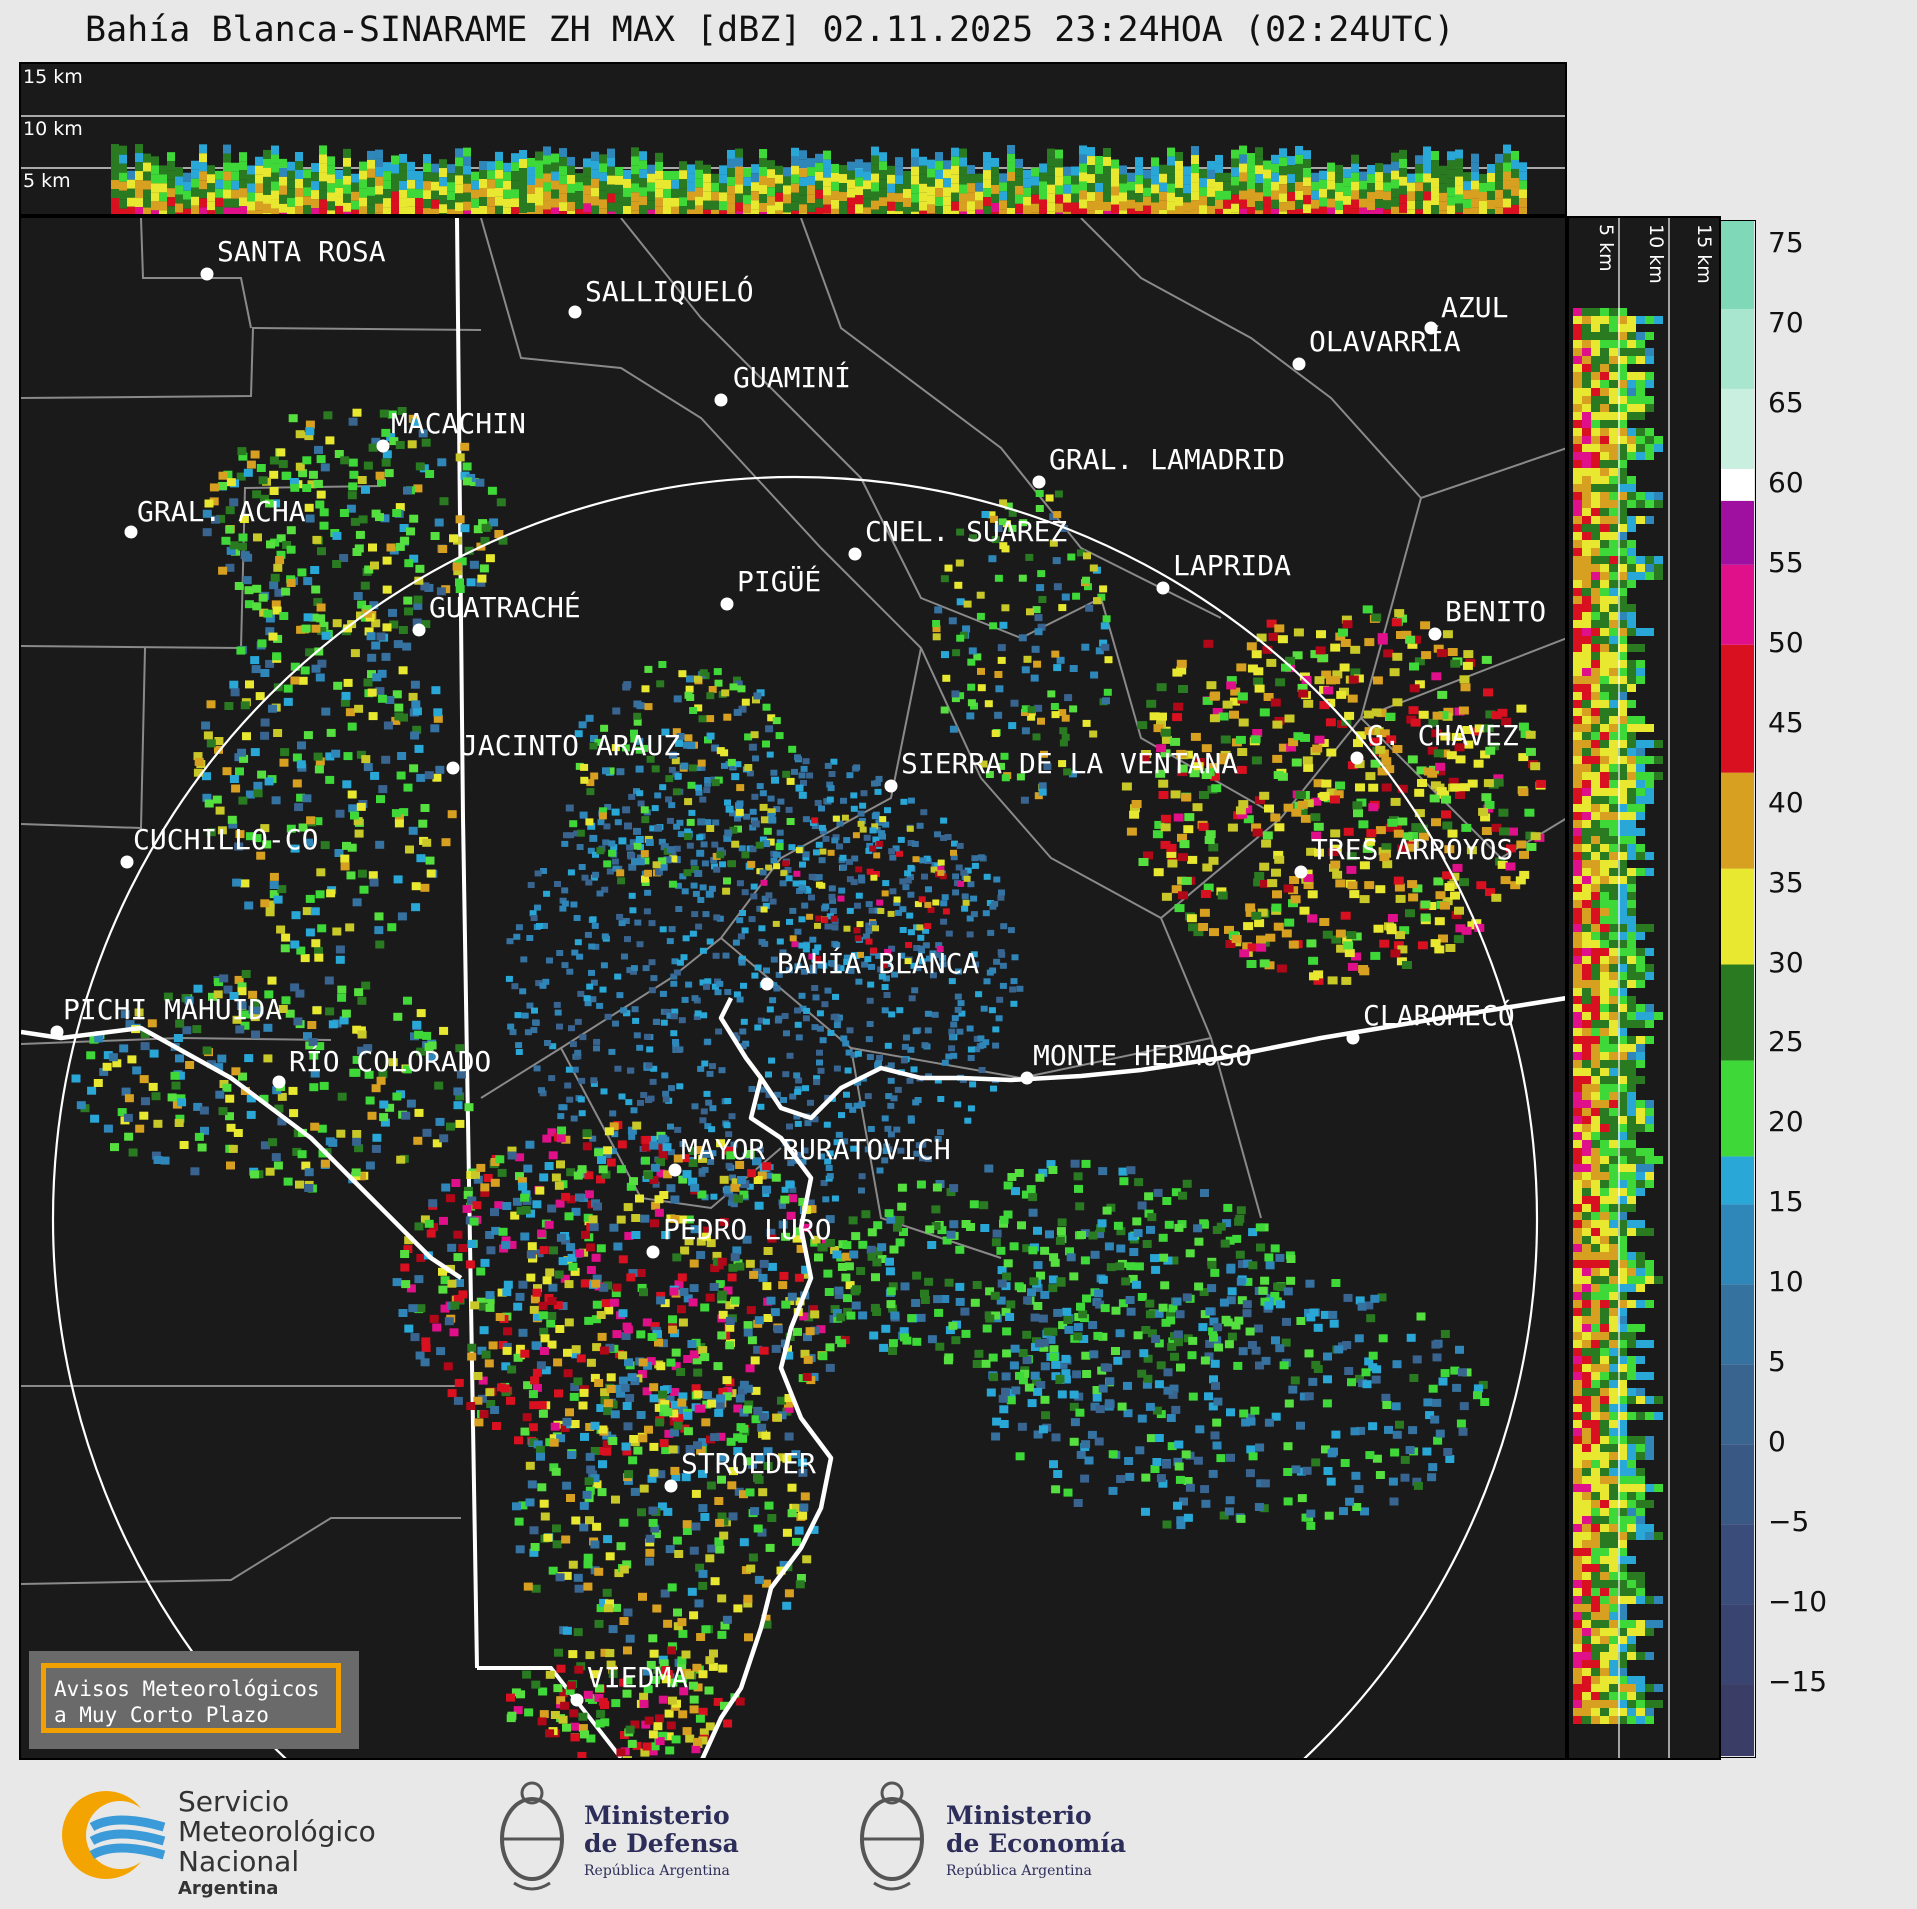 This screenshot has width=1917, height=1909. What do you see at coordinates (228, 1888) in the screenshot?
I see `smn-line-4: Argentina` at bounding box center [228, 1888].